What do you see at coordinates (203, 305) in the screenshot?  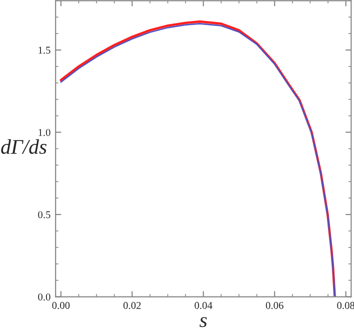 I see `x-tick-label: 0.04` at bounding box center [203, 305].